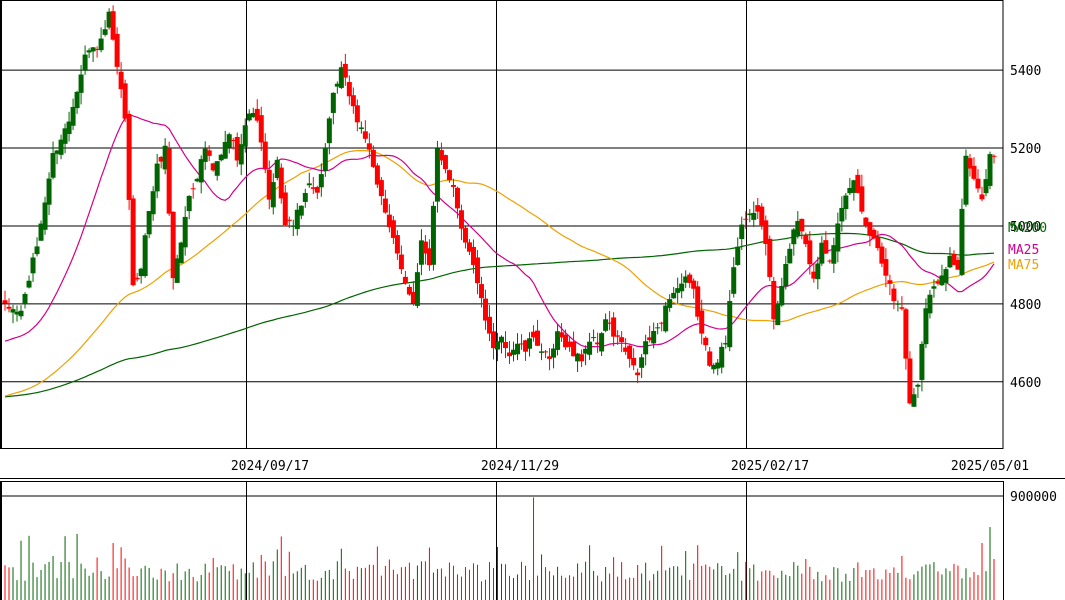  What do you see at coordinates (990, 466) in the screenshot?
I see `x-tick-label: 2025/05/01` at bounding box center [990, 466].